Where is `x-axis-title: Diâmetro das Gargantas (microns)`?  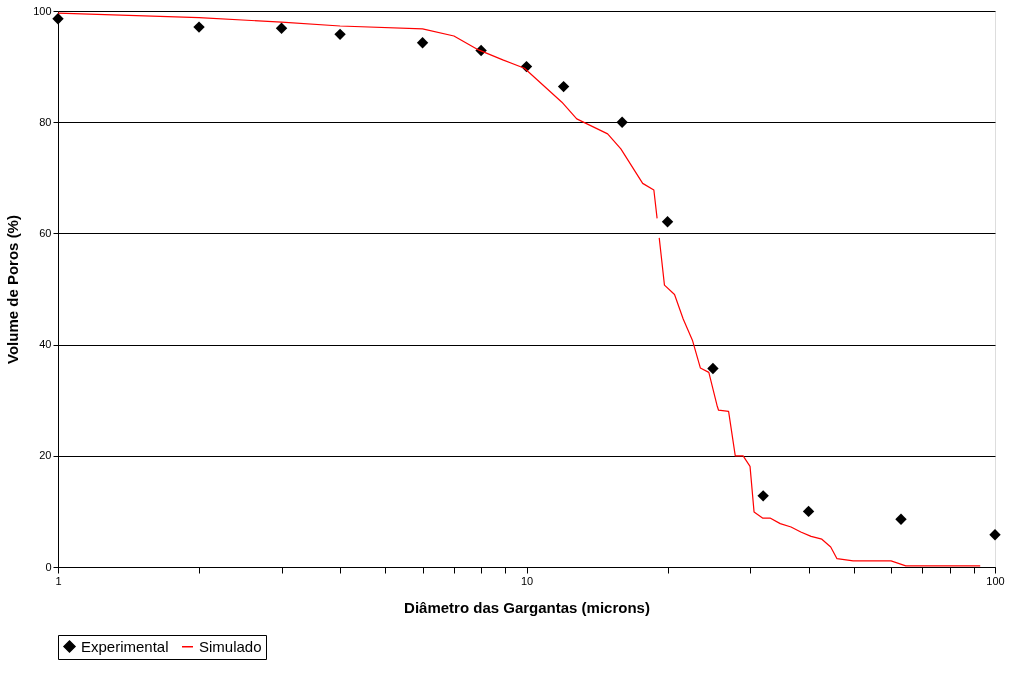 x-axis-title: Diâmetro das Gargantas (microns) is located at coordinates (527, 607).